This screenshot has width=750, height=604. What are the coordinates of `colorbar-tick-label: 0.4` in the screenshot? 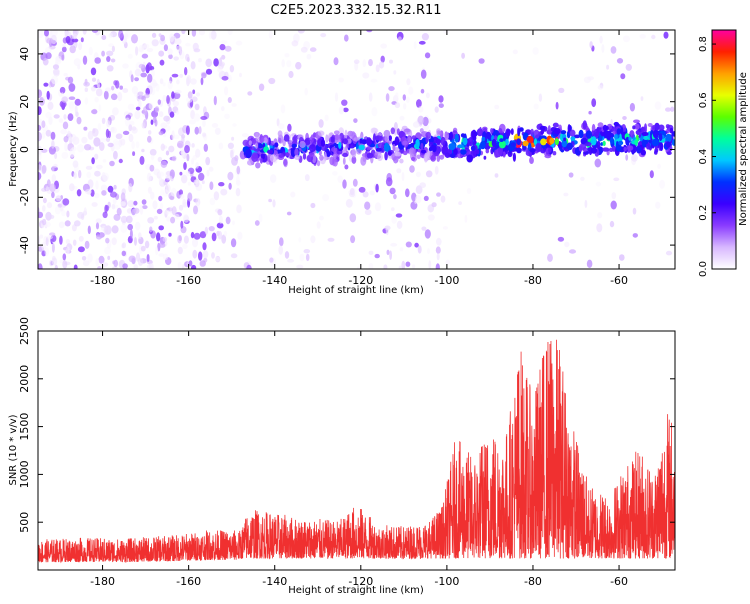 It's located at (703, 157).